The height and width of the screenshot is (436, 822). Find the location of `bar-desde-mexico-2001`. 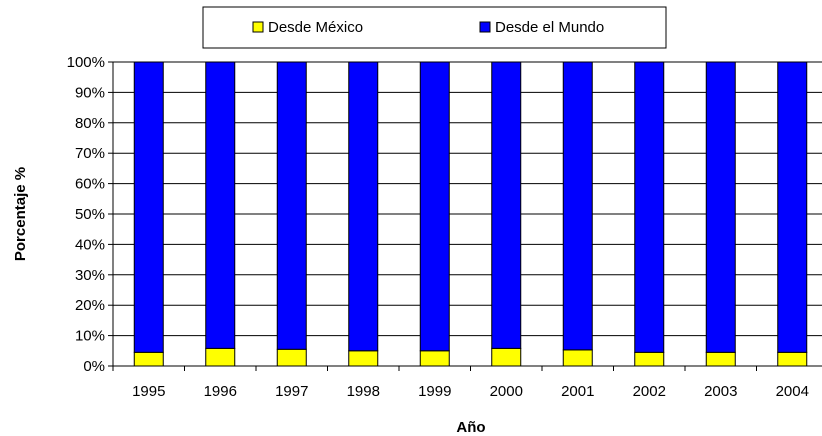

bar-desde-mexico-2001 is located at coordinates (577, 358).